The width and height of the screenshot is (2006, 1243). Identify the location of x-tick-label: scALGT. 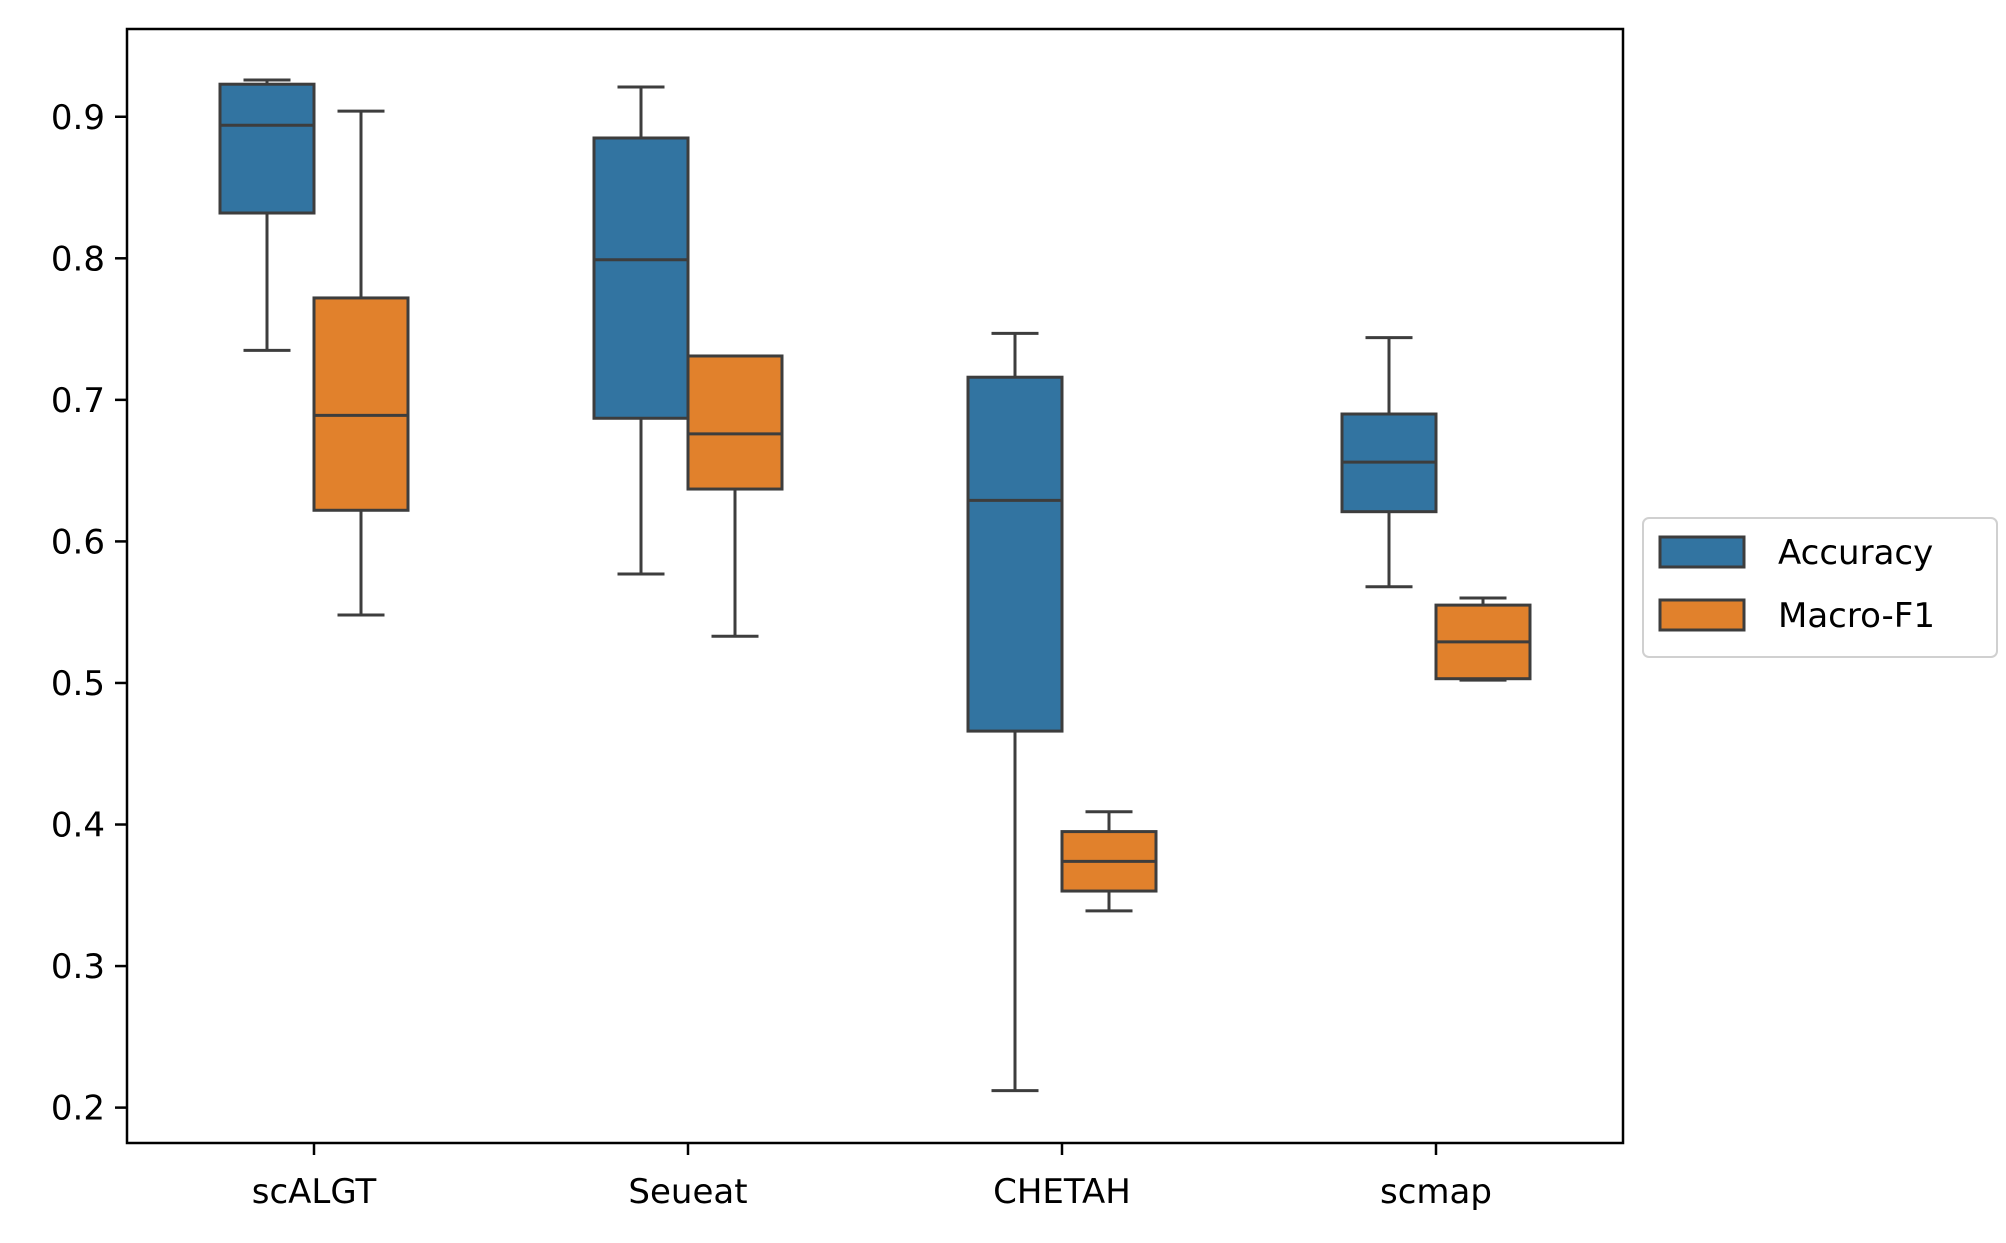
(314, 1192).